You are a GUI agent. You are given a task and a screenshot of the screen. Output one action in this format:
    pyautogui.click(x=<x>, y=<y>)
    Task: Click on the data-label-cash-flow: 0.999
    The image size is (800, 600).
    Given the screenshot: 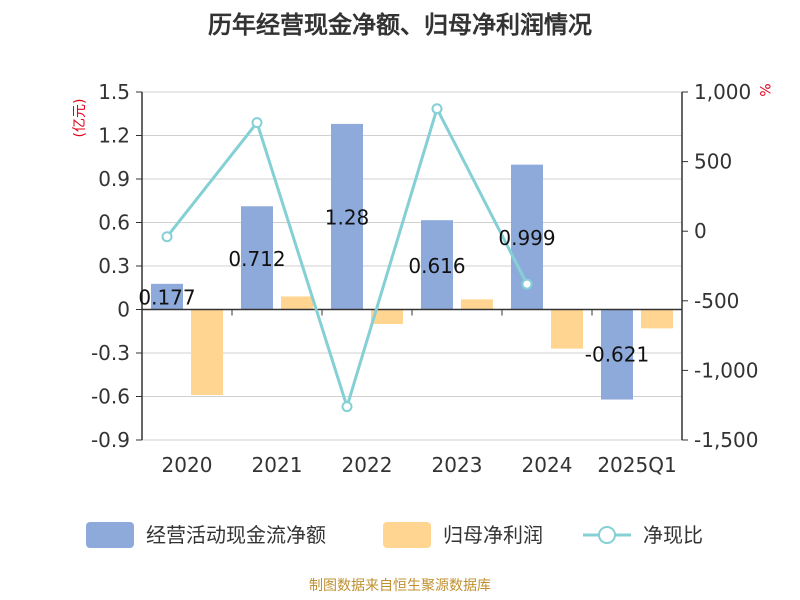 What is the action you would take?
    pyautogui.click(x=526, y=238)
    